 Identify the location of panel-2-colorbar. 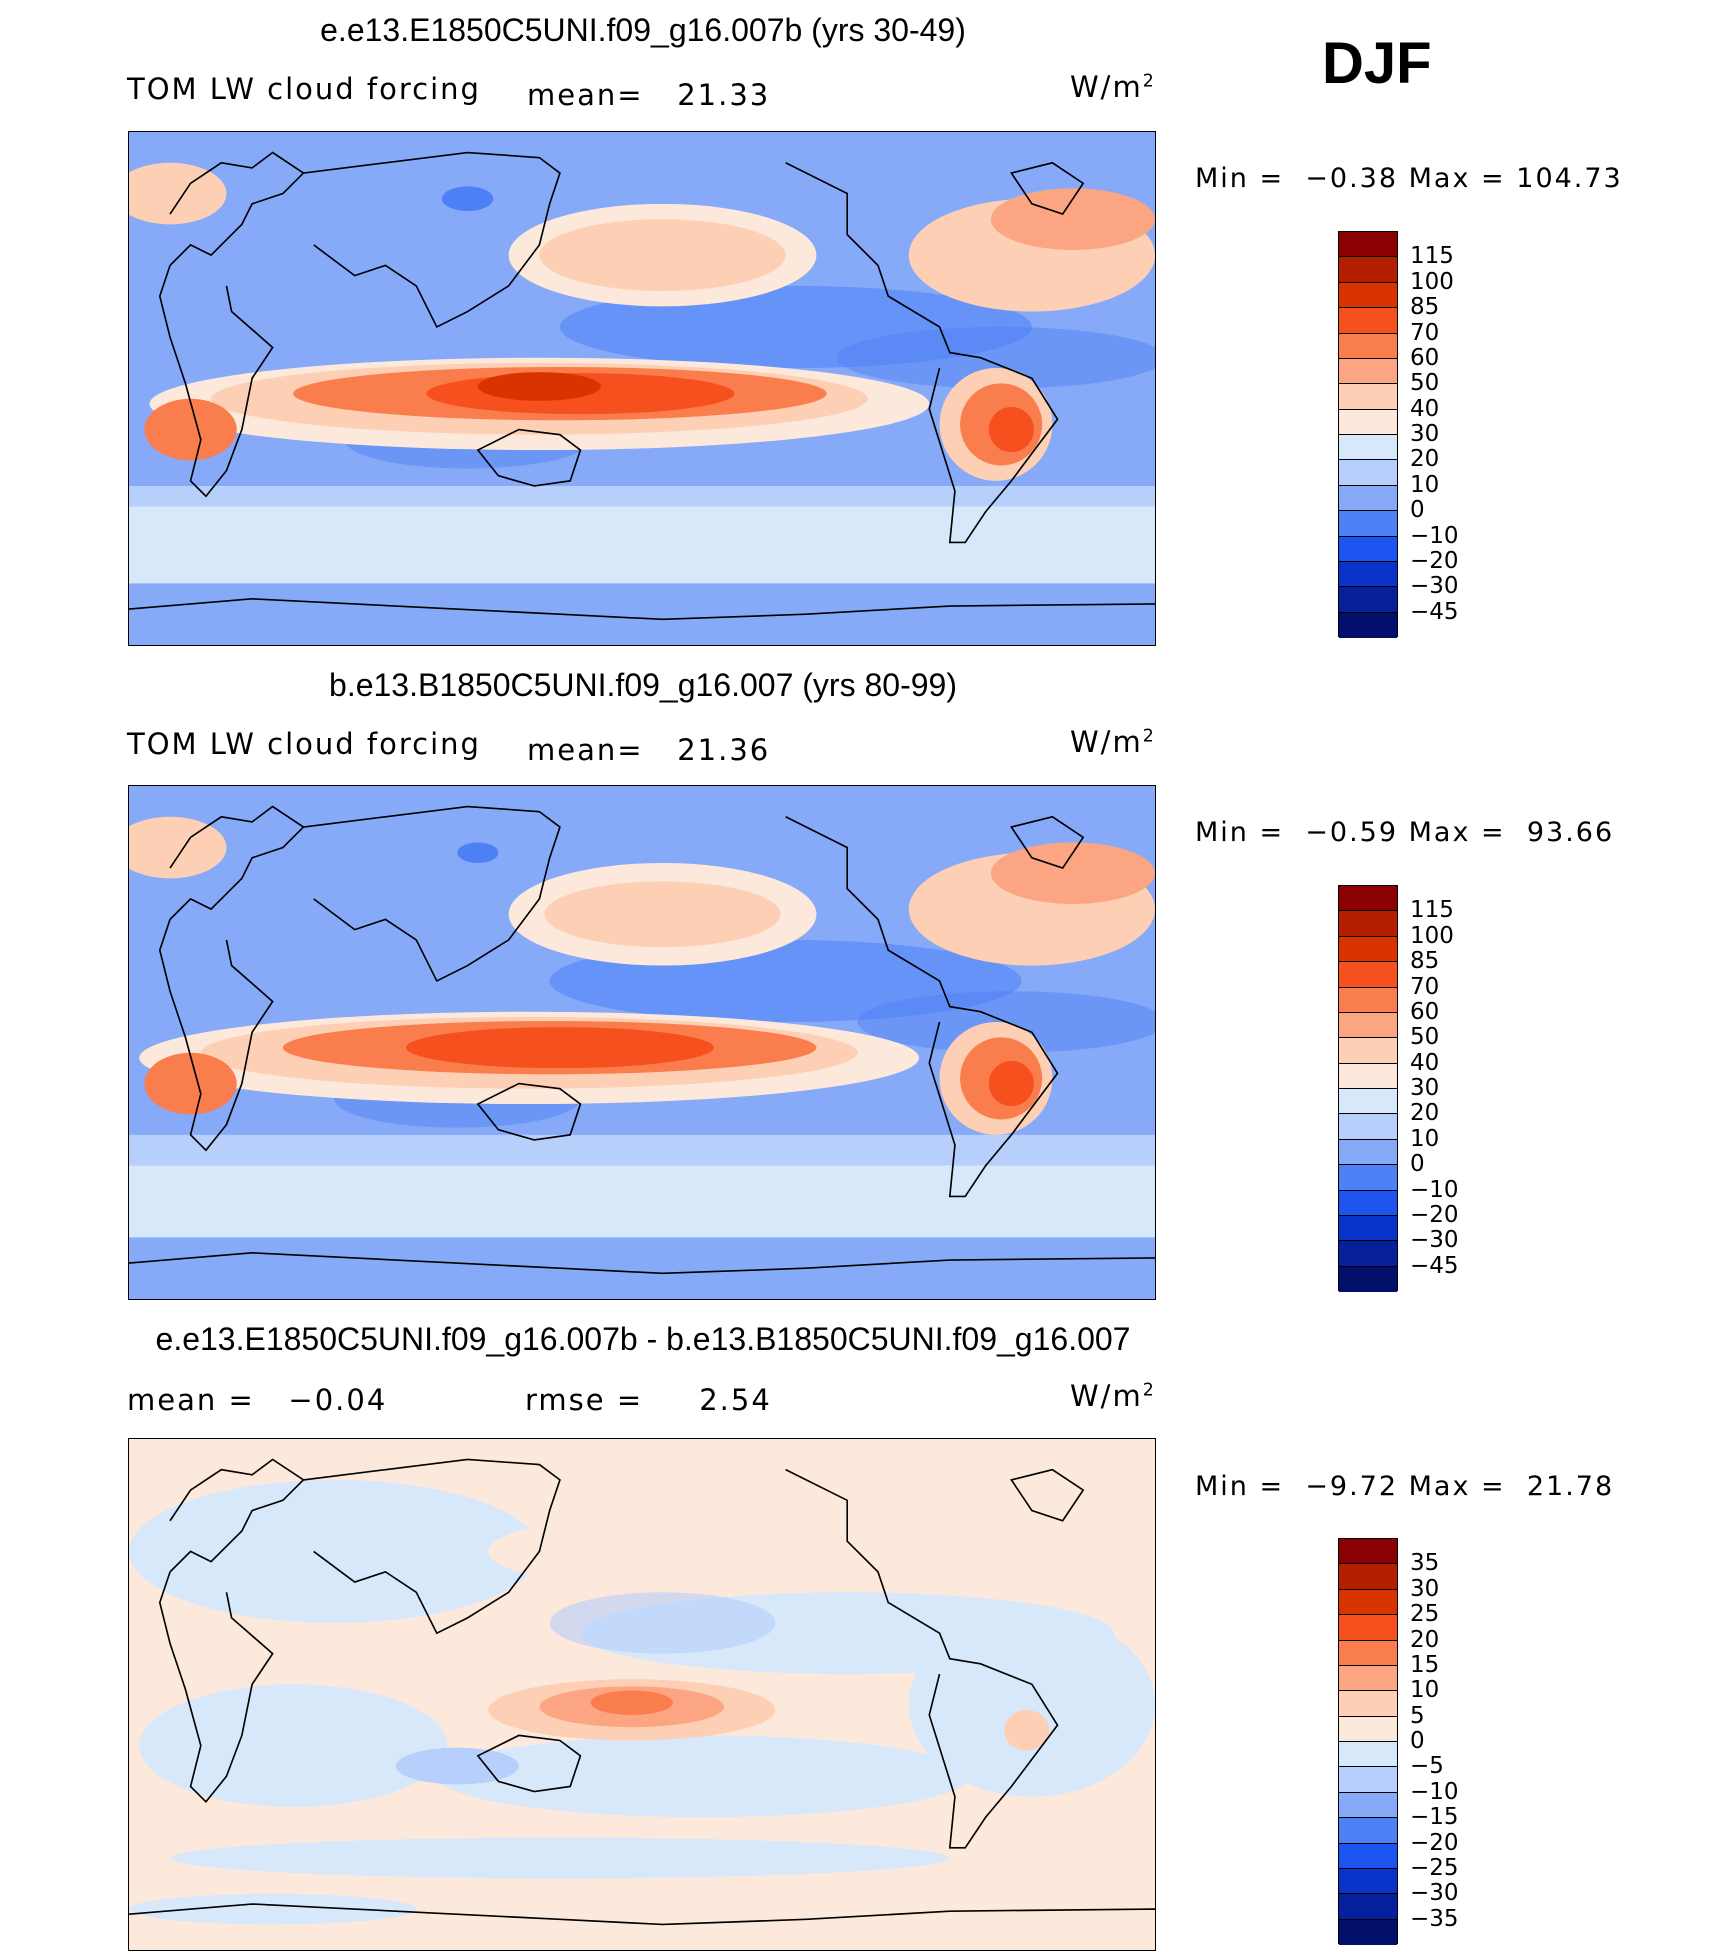
(1368, 1088).